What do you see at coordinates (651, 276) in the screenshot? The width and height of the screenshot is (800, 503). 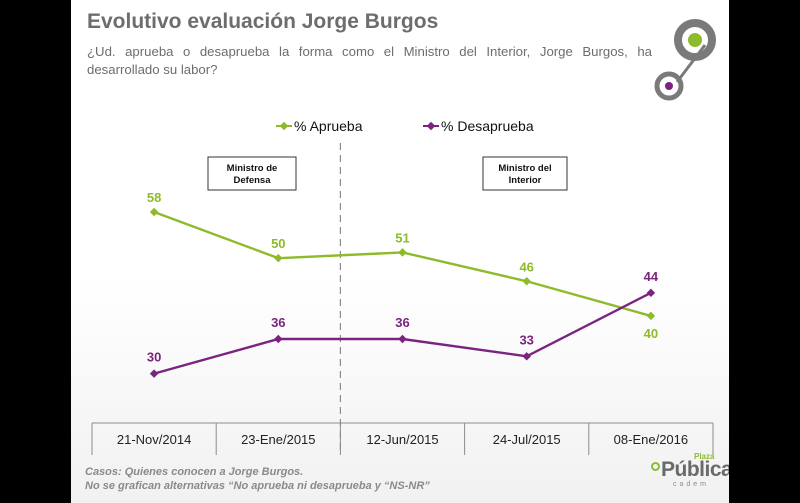 I see `data-label: 44` at bounding box center [651, 276].